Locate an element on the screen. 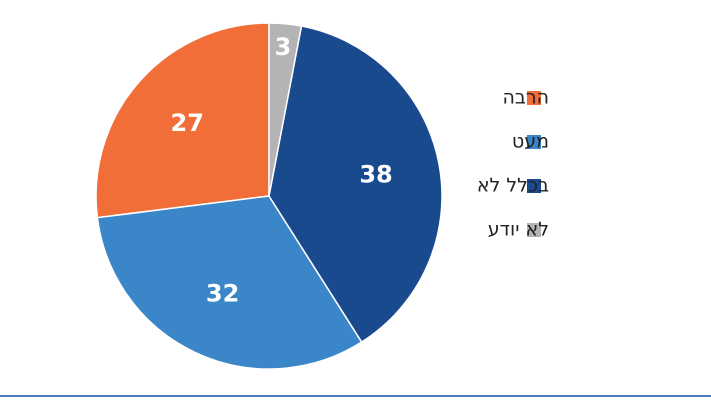 This screenshot has height=400, width=711. legend-label: בכלל לא is located at coordinates (513, 186).